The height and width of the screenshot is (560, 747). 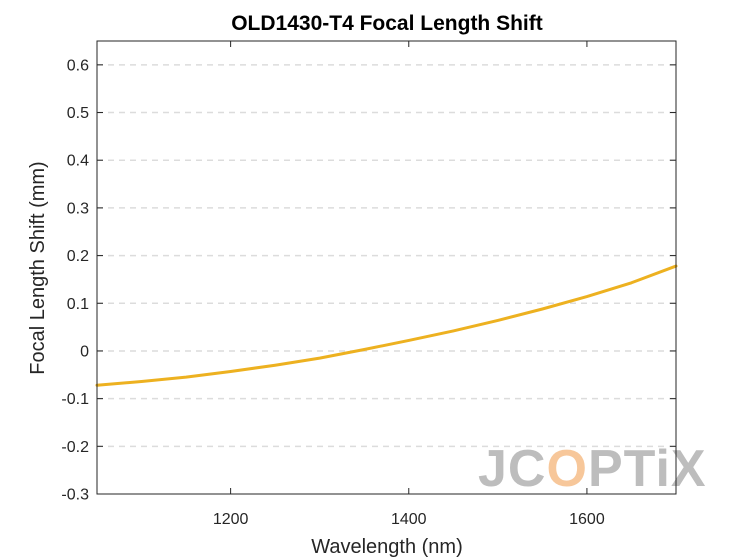 What do you see at coordinates (78, 113) in the screenshot?
I see `y-tick-label: 0.5` at bounding box center [78, 113].